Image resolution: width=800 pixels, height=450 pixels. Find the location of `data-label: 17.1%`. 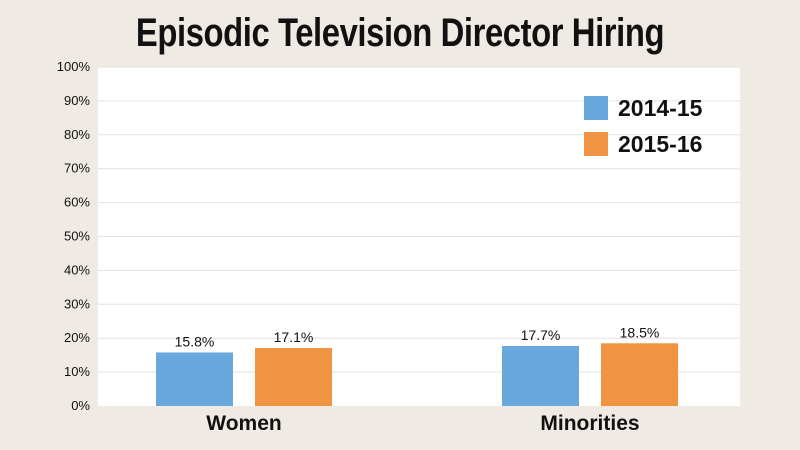

data-label: 17.1% is located at coordinates (294, 337).